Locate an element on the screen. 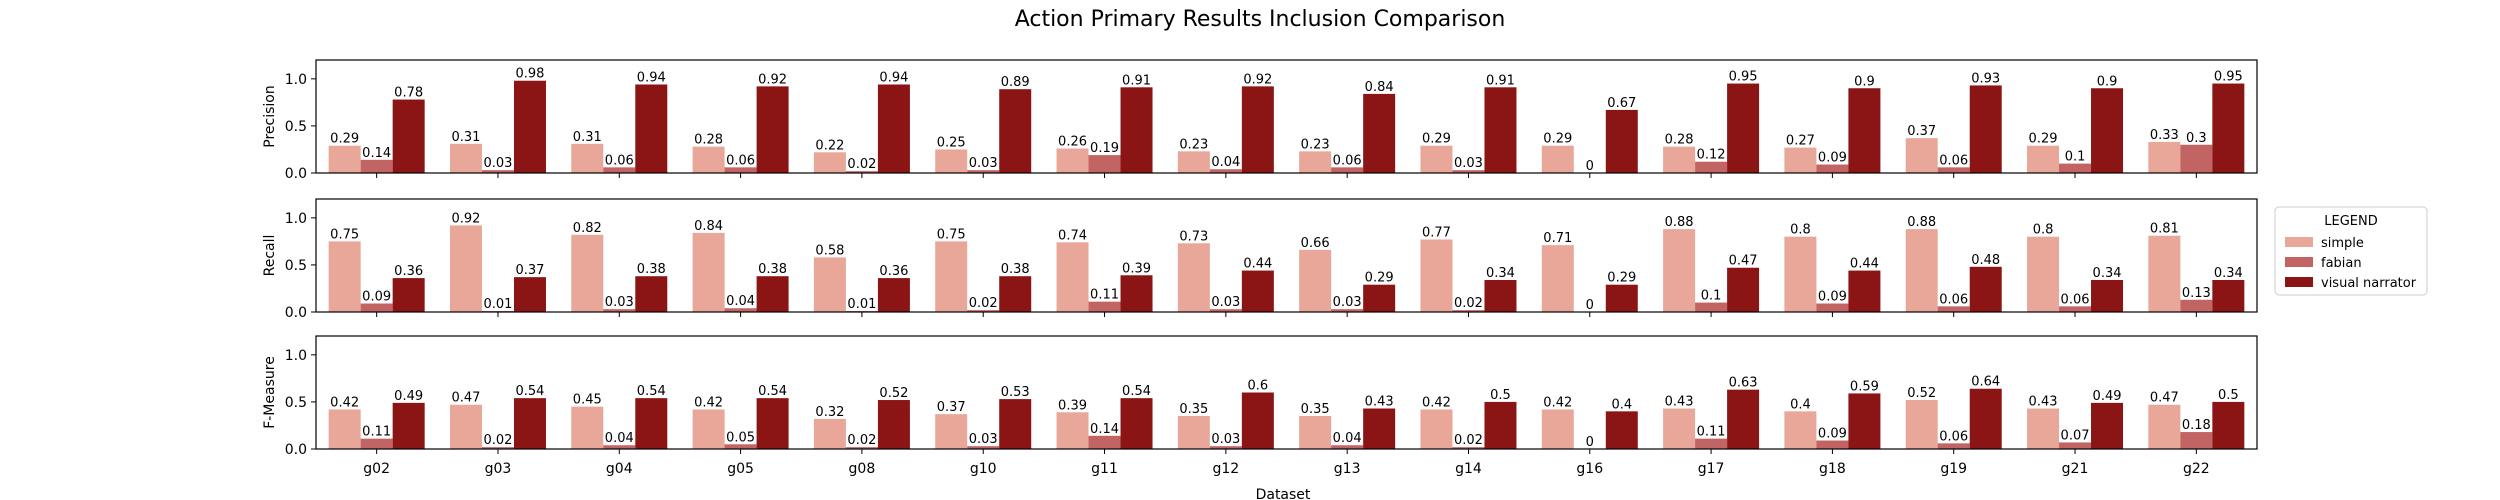 The image size is (2500, 500). bar-recall-simple-g10 is located at coordinates (951, 276).